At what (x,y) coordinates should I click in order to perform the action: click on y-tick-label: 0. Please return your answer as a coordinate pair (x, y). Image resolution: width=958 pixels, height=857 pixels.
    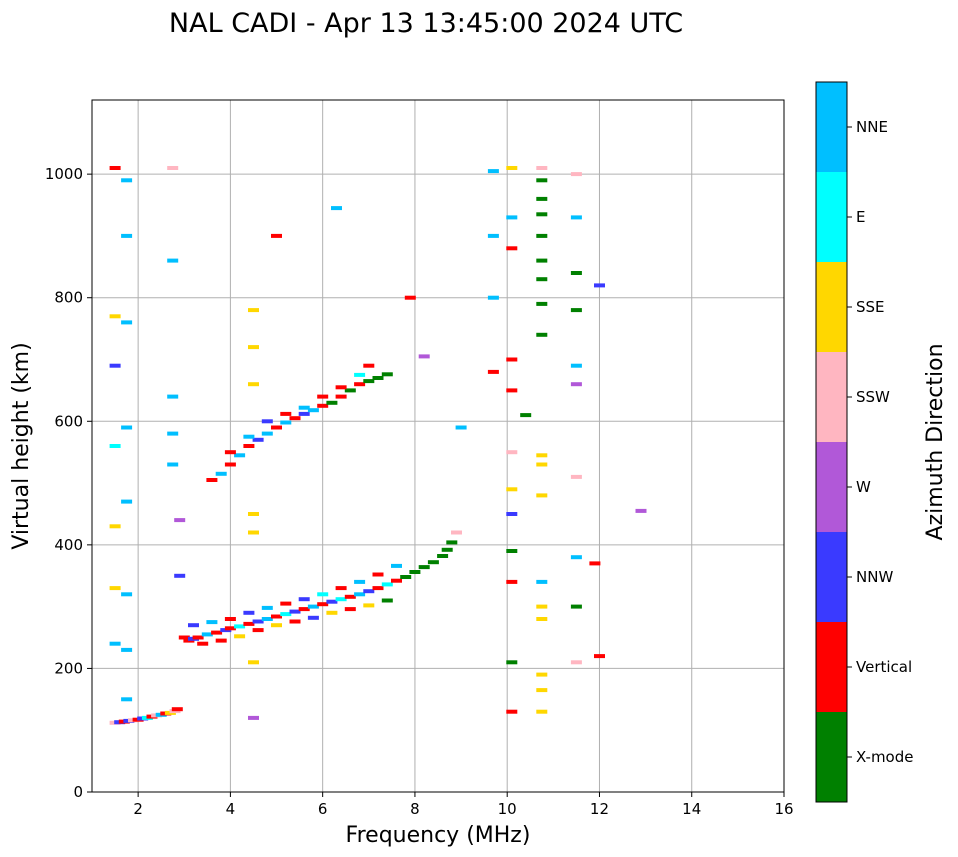
    Looking at the image, I should click on (78, 792).